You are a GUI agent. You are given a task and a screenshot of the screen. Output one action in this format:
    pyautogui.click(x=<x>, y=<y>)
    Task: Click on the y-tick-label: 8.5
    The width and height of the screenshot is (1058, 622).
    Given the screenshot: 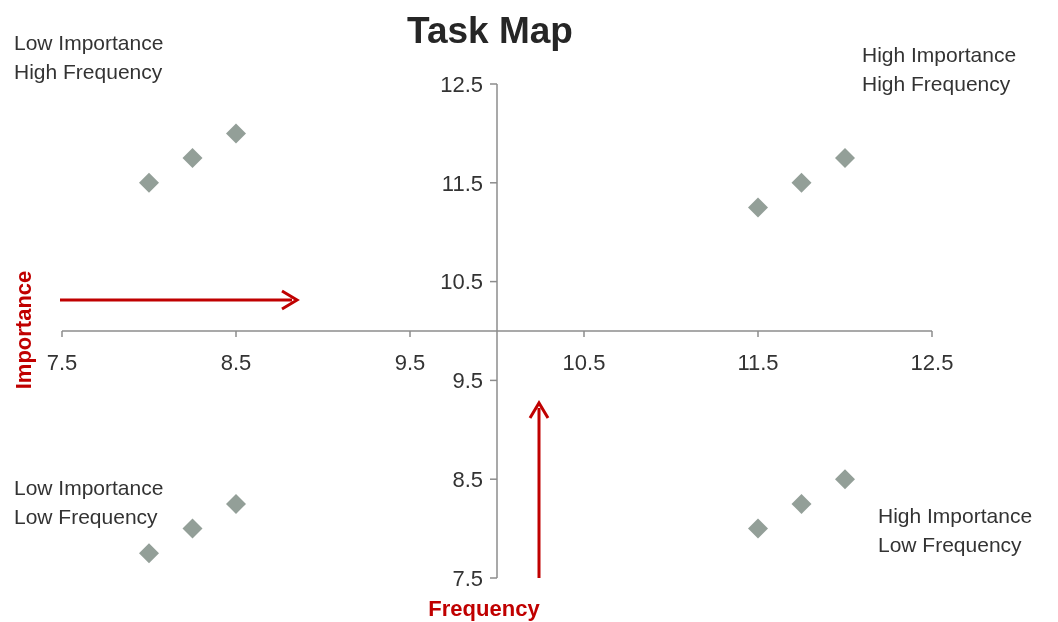 What is the action you would take?
    pyautogui.click(x=467, y=479)
    